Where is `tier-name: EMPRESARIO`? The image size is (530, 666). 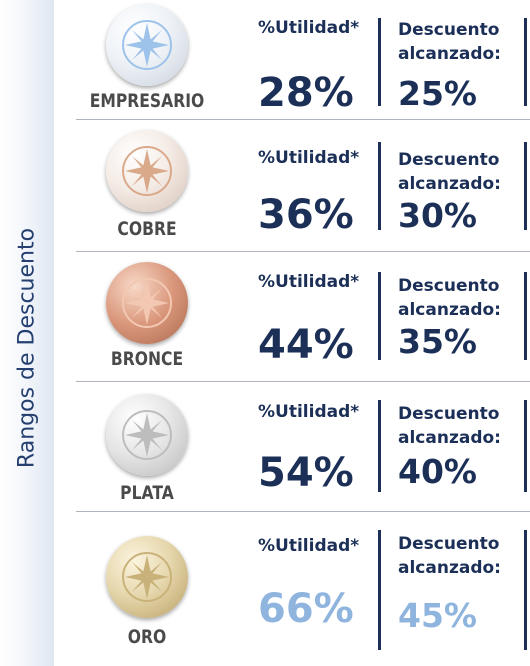 tier-name: EMPRESARIO is located at coordinates (147, 101).